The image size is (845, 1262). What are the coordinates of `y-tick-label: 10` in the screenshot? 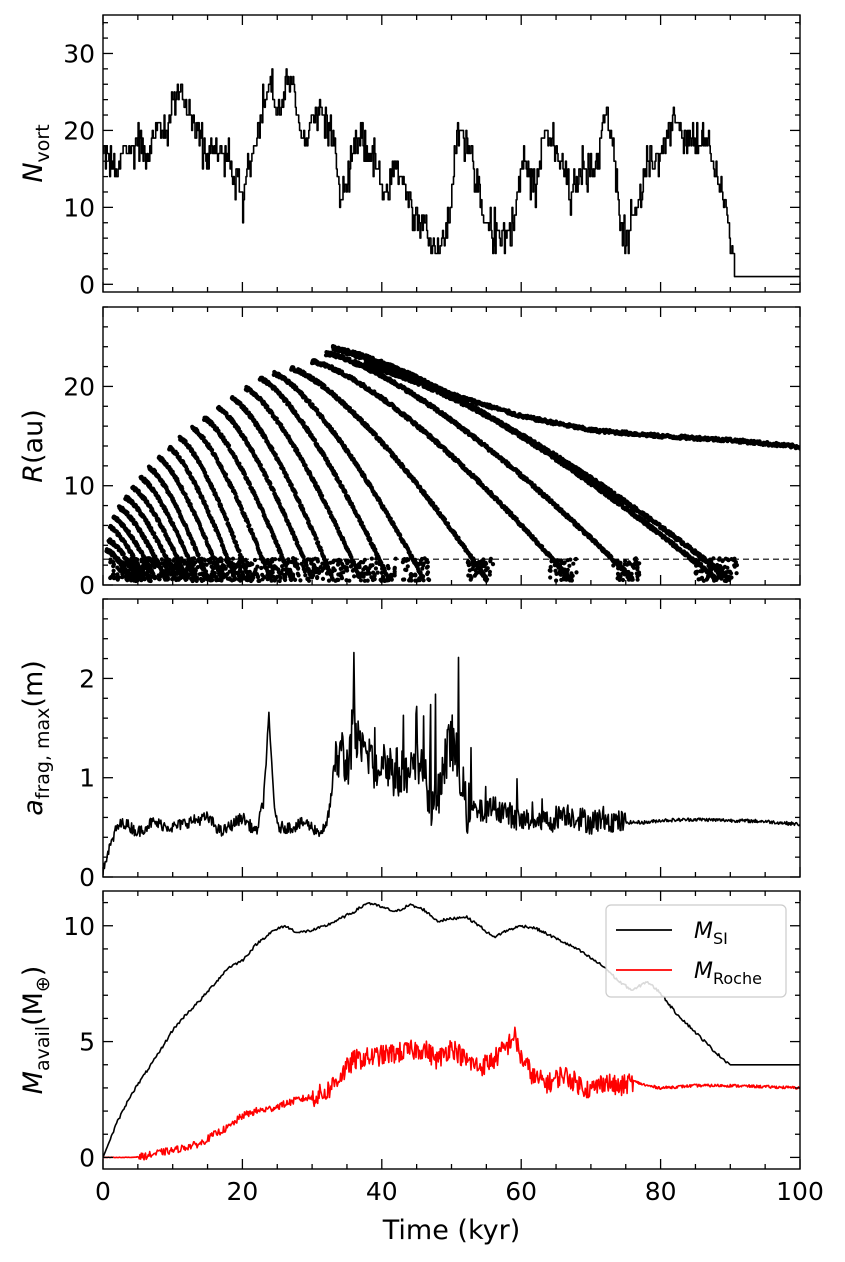 It's located at (79, 207).